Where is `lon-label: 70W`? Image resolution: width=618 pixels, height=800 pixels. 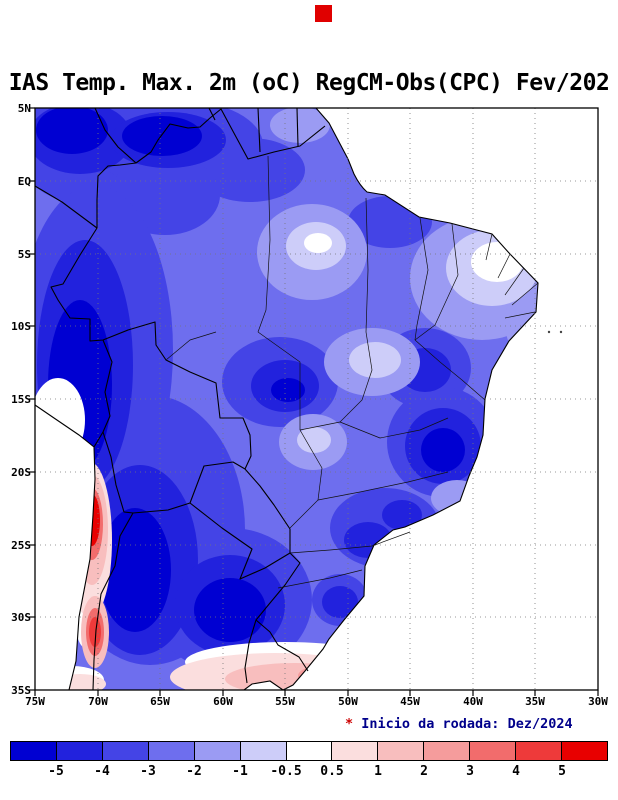
lon-label: 70W is located at coordinates (98, 701).